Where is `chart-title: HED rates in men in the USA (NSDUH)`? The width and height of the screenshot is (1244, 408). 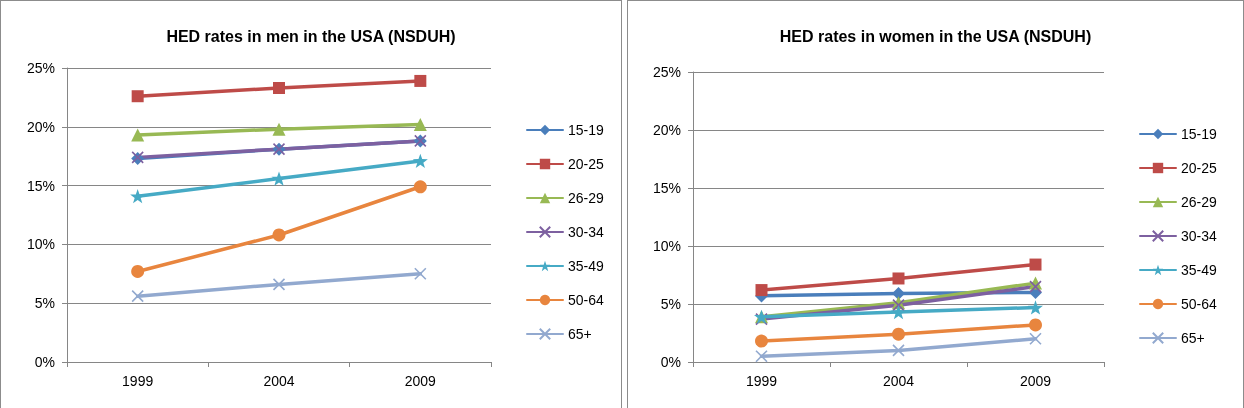
chart-title: HED rates in men in the USA (NSDUH) is located at coordinates (311, 36).